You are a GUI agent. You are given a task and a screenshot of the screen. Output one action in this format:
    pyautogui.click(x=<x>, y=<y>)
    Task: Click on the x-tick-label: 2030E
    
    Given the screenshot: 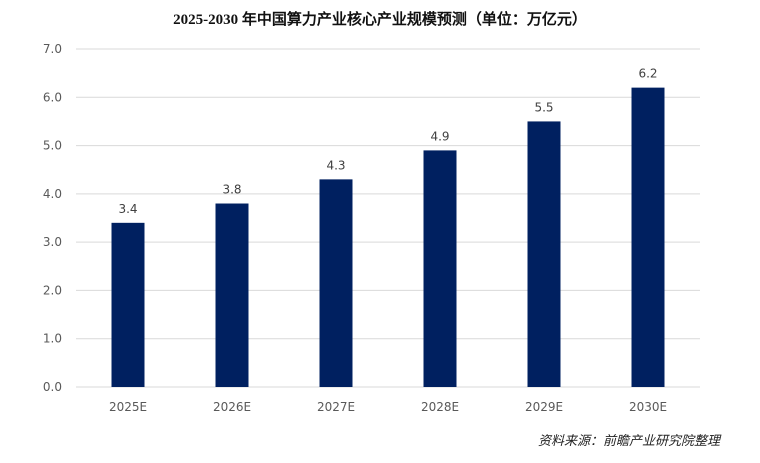 What is the action you would take?
    pyautogui.click(x=648, y=407)
    